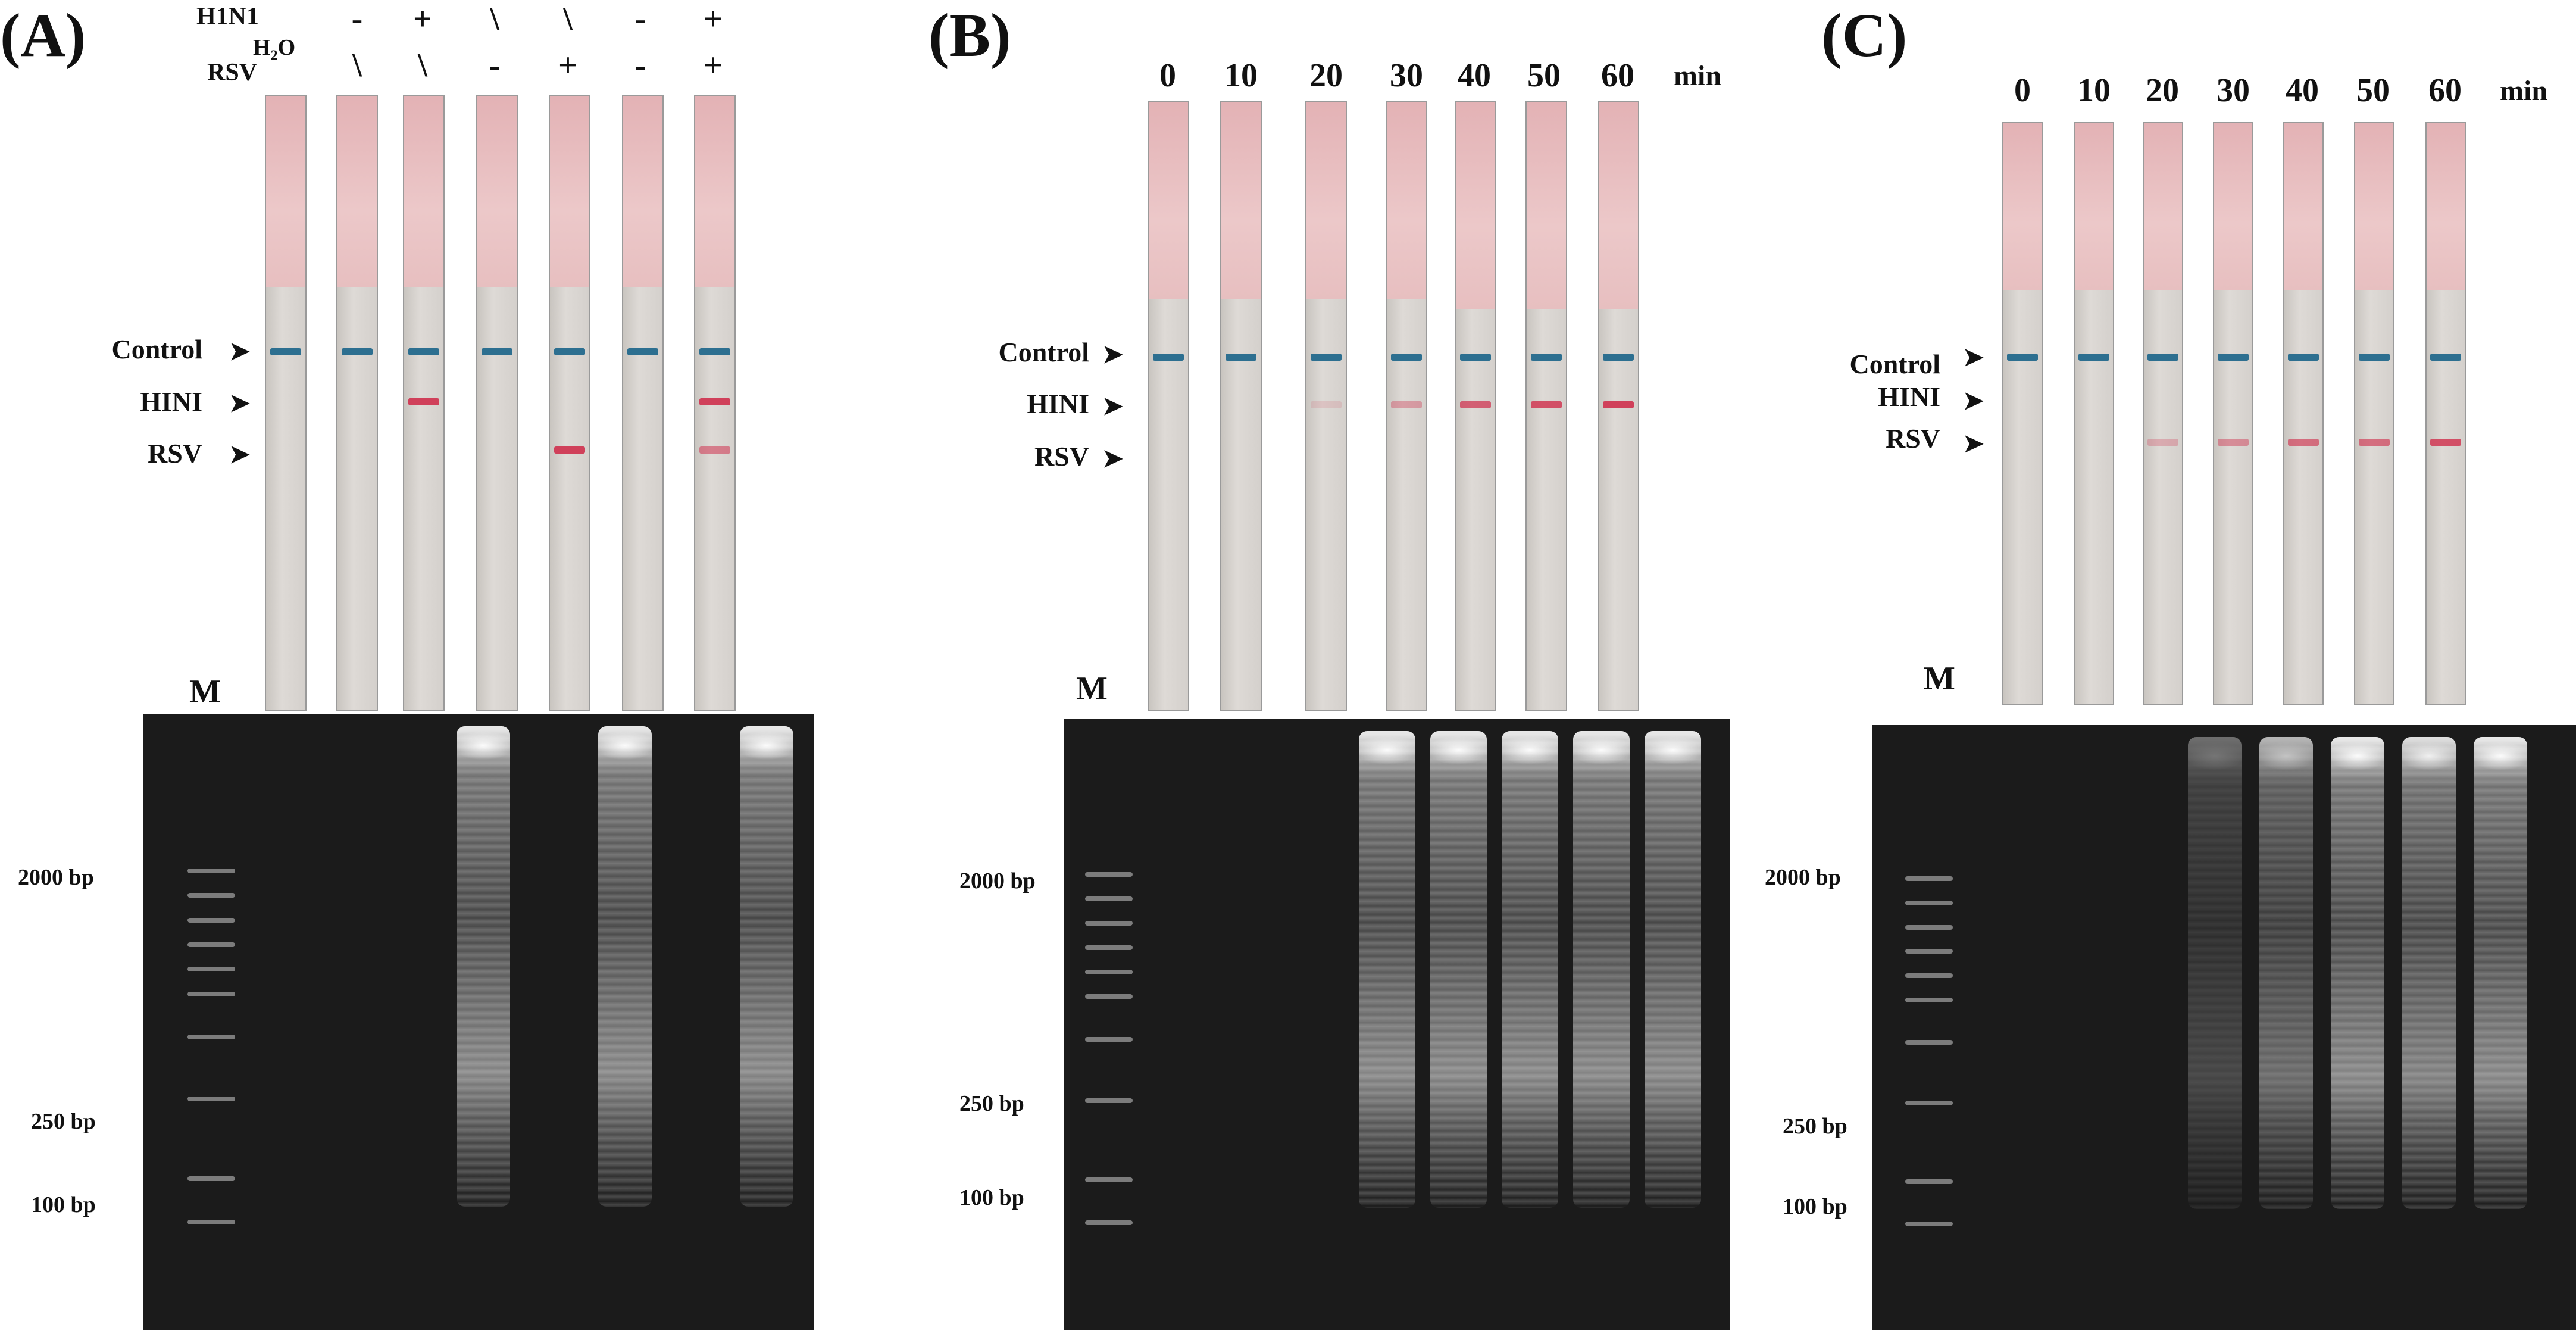  Describe the element at coordinates (1113, 355) in the screenshot. I see `b-control-arrow-icon: ➤` at that location.